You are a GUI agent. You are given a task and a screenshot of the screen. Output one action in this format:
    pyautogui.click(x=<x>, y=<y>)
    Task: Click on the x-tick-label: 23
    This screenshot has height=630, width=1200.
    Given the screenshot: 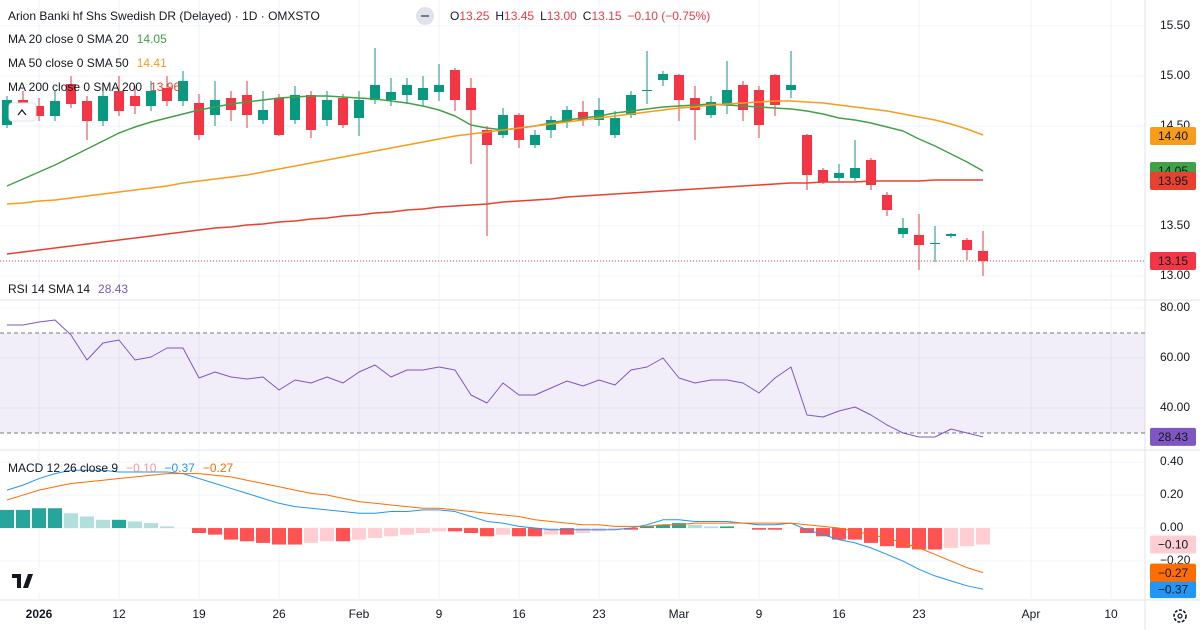 What is the action you would take?
    pyautogui.click(x=599, y=614)
    